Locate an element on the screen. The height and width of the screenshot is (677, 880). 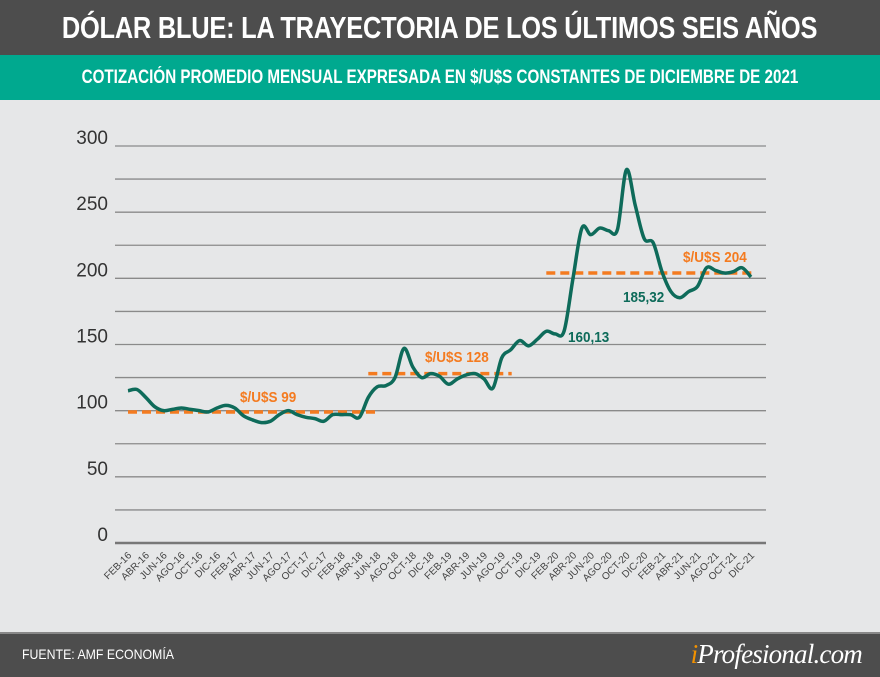
y-tick-label: 100 is located at coordinates (92, 403).